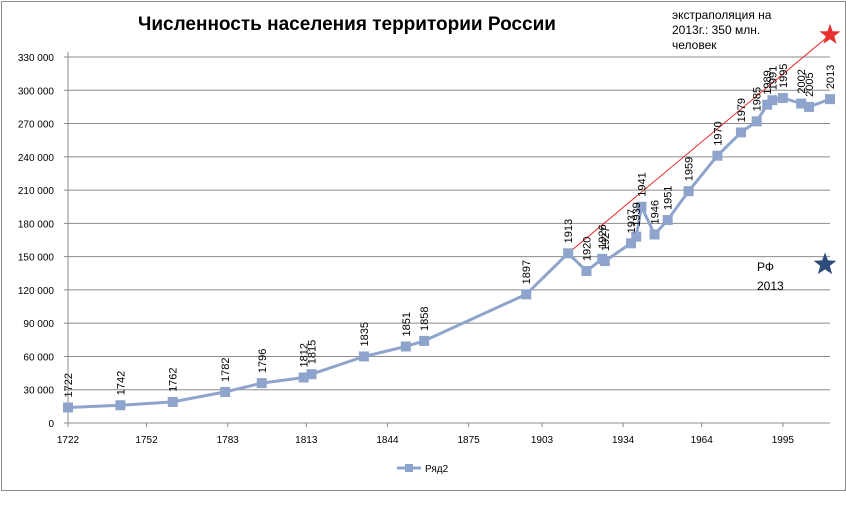 This screenshot has height=512, width=846. I want to click on data-label: 1979, so click(742, 110).